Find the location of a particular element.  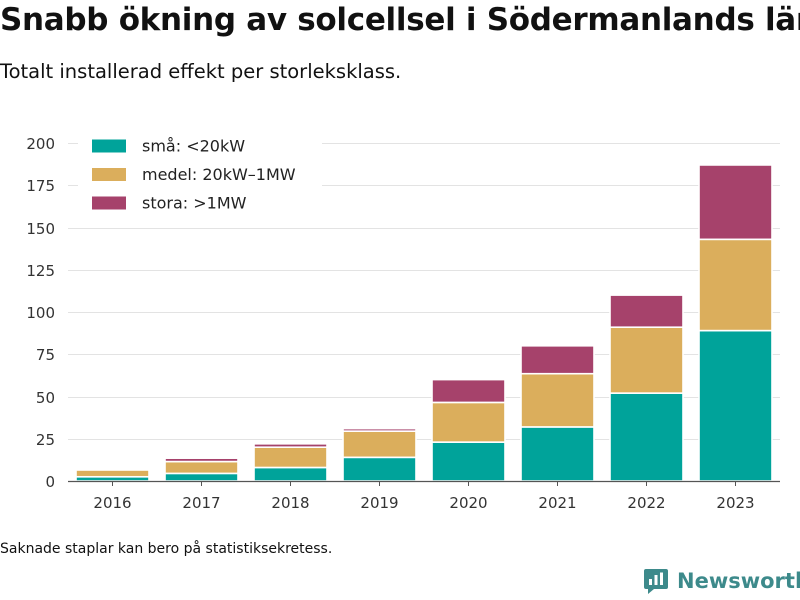

x-axis-ticks: 2016 2017 2018 2019 2020 2021 2022 2023 is located at coordinates (424, 496).